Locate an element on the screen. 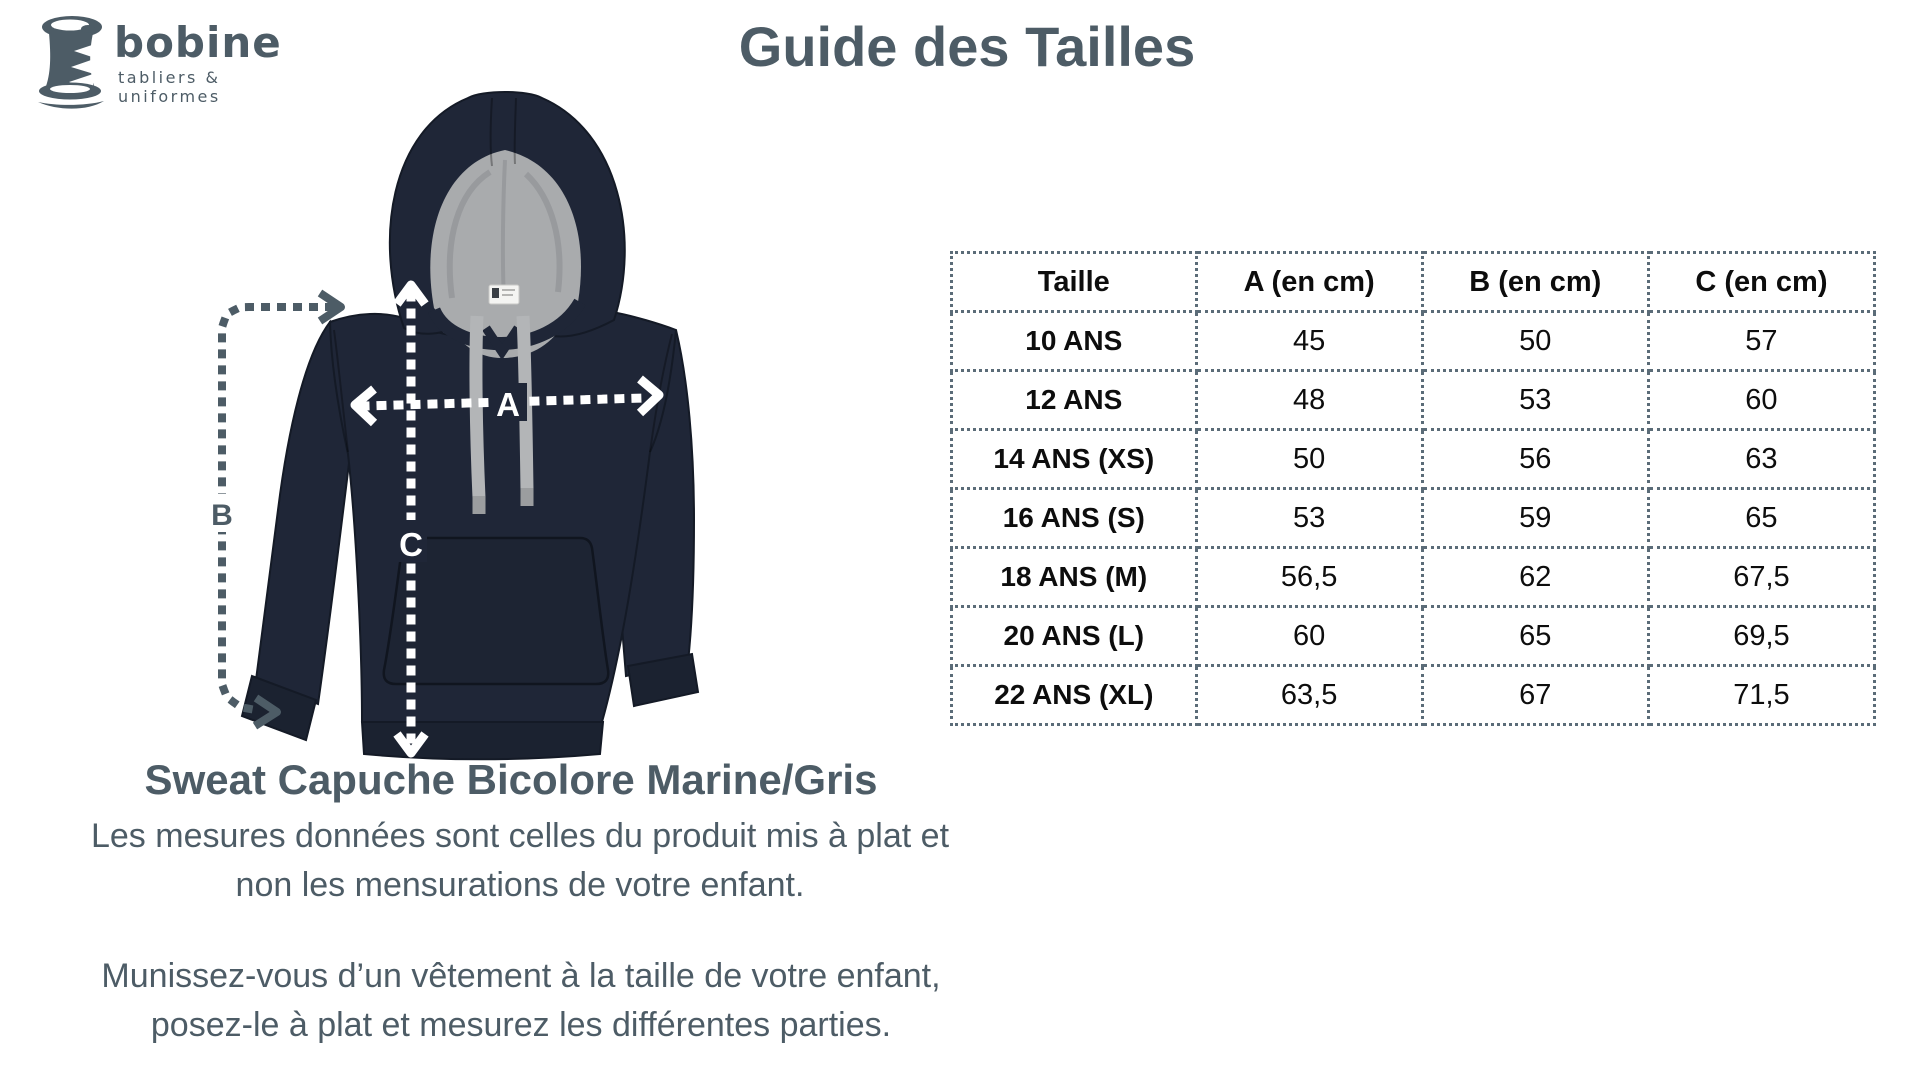 The width and height of the screenshot is (1920, 1080). table-row: 12 ANS 48 53 60 is located at coordinates (1413, 400).